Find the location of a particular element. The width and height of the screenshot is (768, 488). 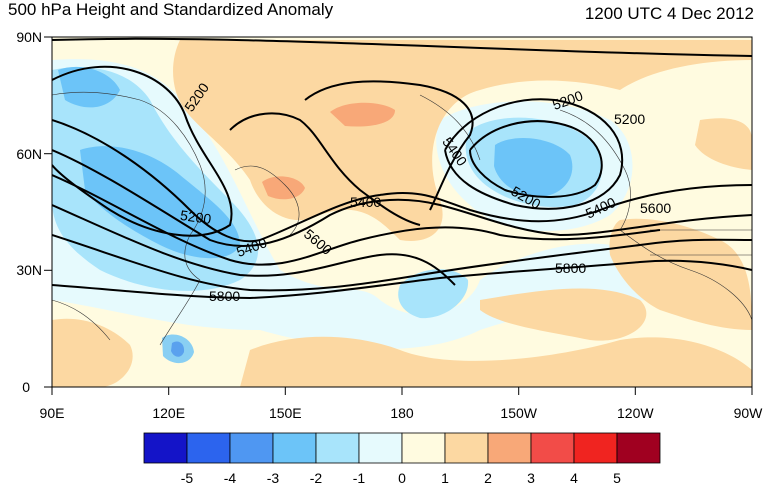

colorbar-tick-label: 3 is located at coordinates (531, 478).